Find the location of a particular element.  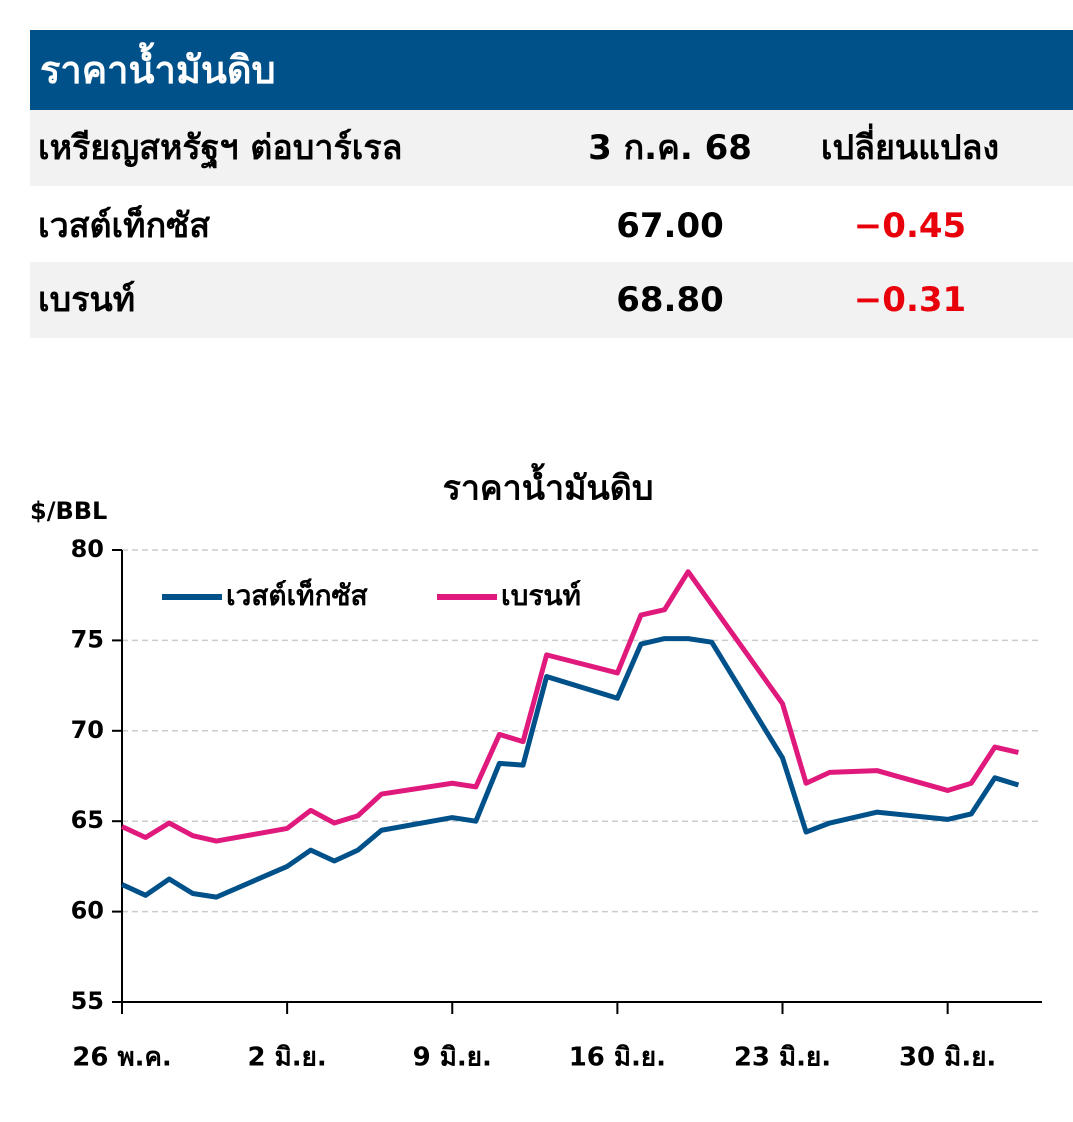

x-tick-label: 9 มิ.ย. is located at coordinates (452, 1058).